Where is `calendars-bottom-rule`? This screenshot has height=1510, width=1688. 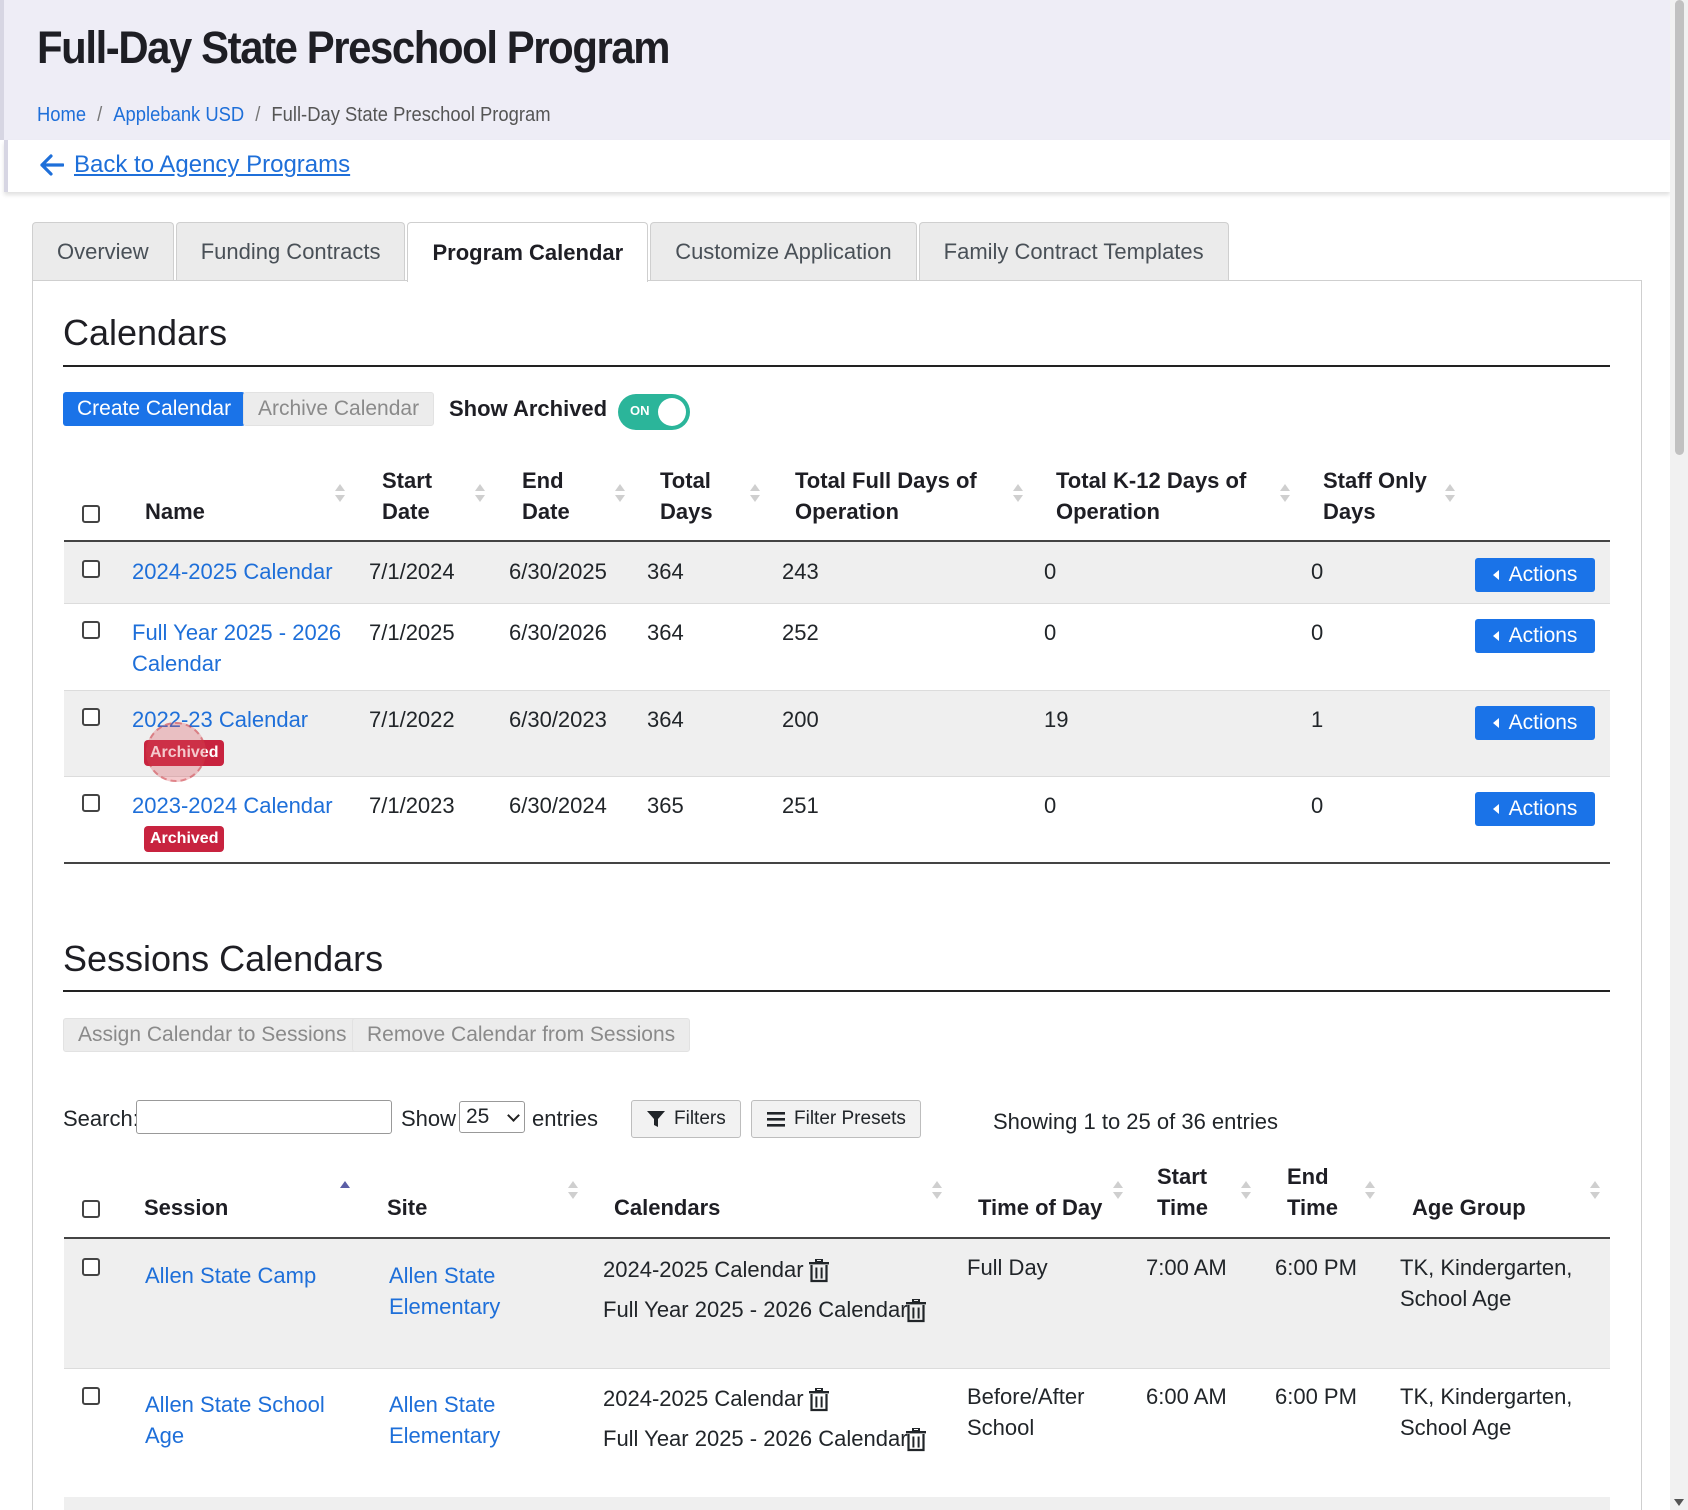 calendars-bottom-rule is located at coordinates (837, 863).